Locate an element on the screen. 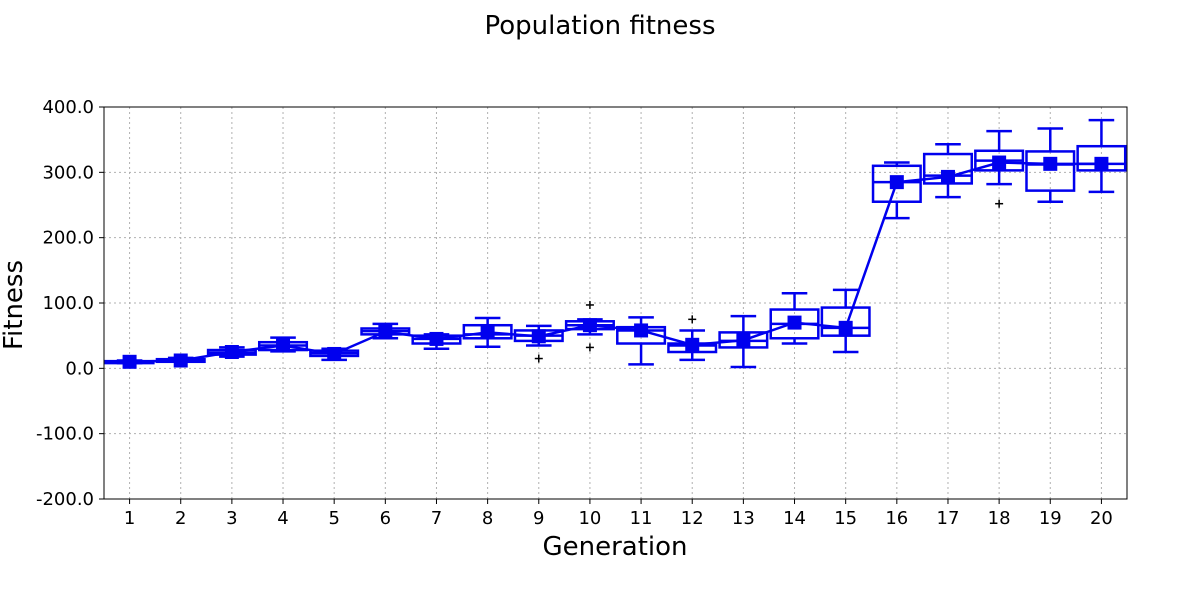 This screenshot has width=1200, height=600. x-tick-label: 10 is located at coordinates (589, 518).